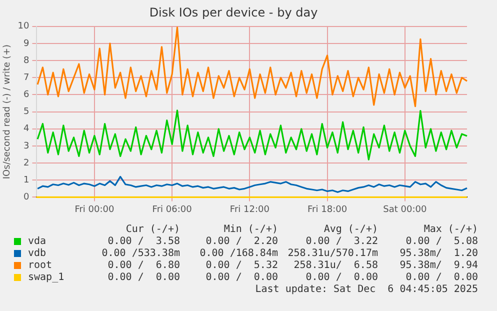 The image size is (497, 311). I want to click on x-tick-label: Fri 12:00, so click(250, 209).